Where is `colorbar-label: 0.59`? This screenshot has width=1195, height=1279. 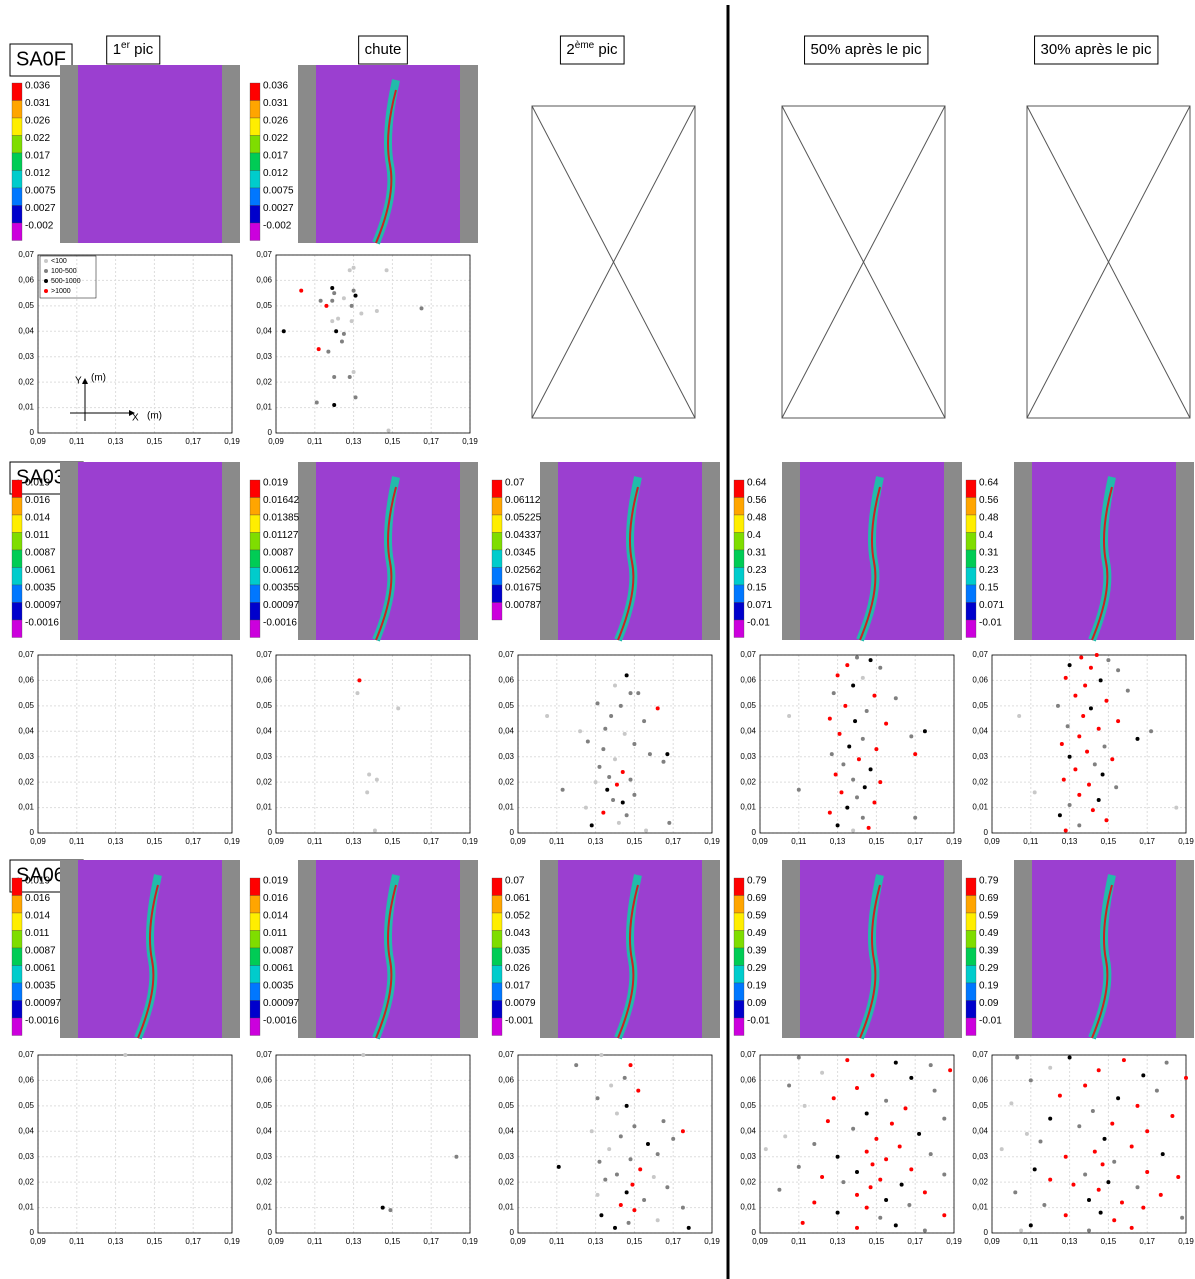 colorbar-label: 0.59 is located at coordinates (989, 916).